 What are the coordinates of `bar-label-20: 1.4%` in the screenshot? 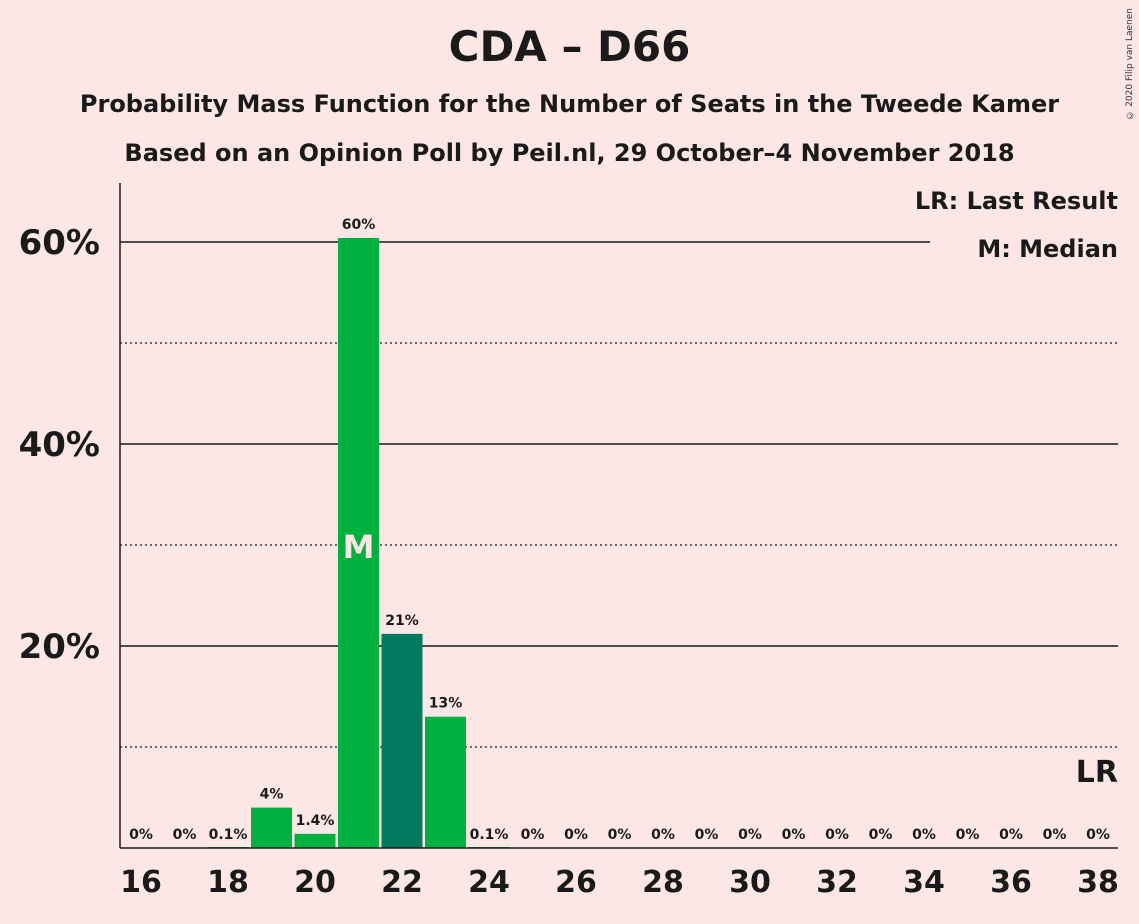 It's located at (315, 821).